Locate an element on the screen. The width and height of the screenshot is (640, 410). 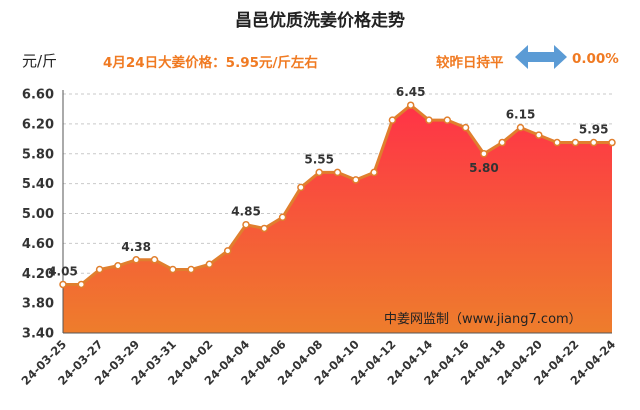
y-tick-label: 5.40 is located at coordinates (38, 184).